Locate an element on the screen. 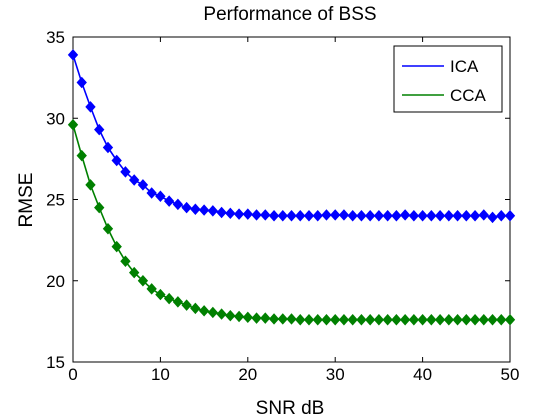 Image resolution: width=560 pixels, height=420 pixels. y-tick-label: 20 is located at coordinates (55, 281).